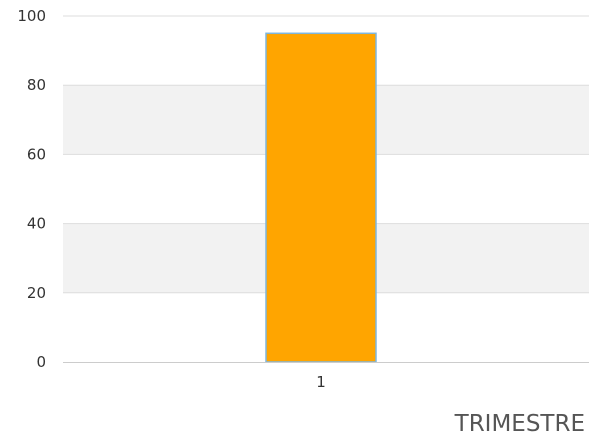 The image size is (589, 437). What do you see at coordinates (36, 293) in the screenshot?
I see `y-tick-label: 20` at bounding box center [36, 293].